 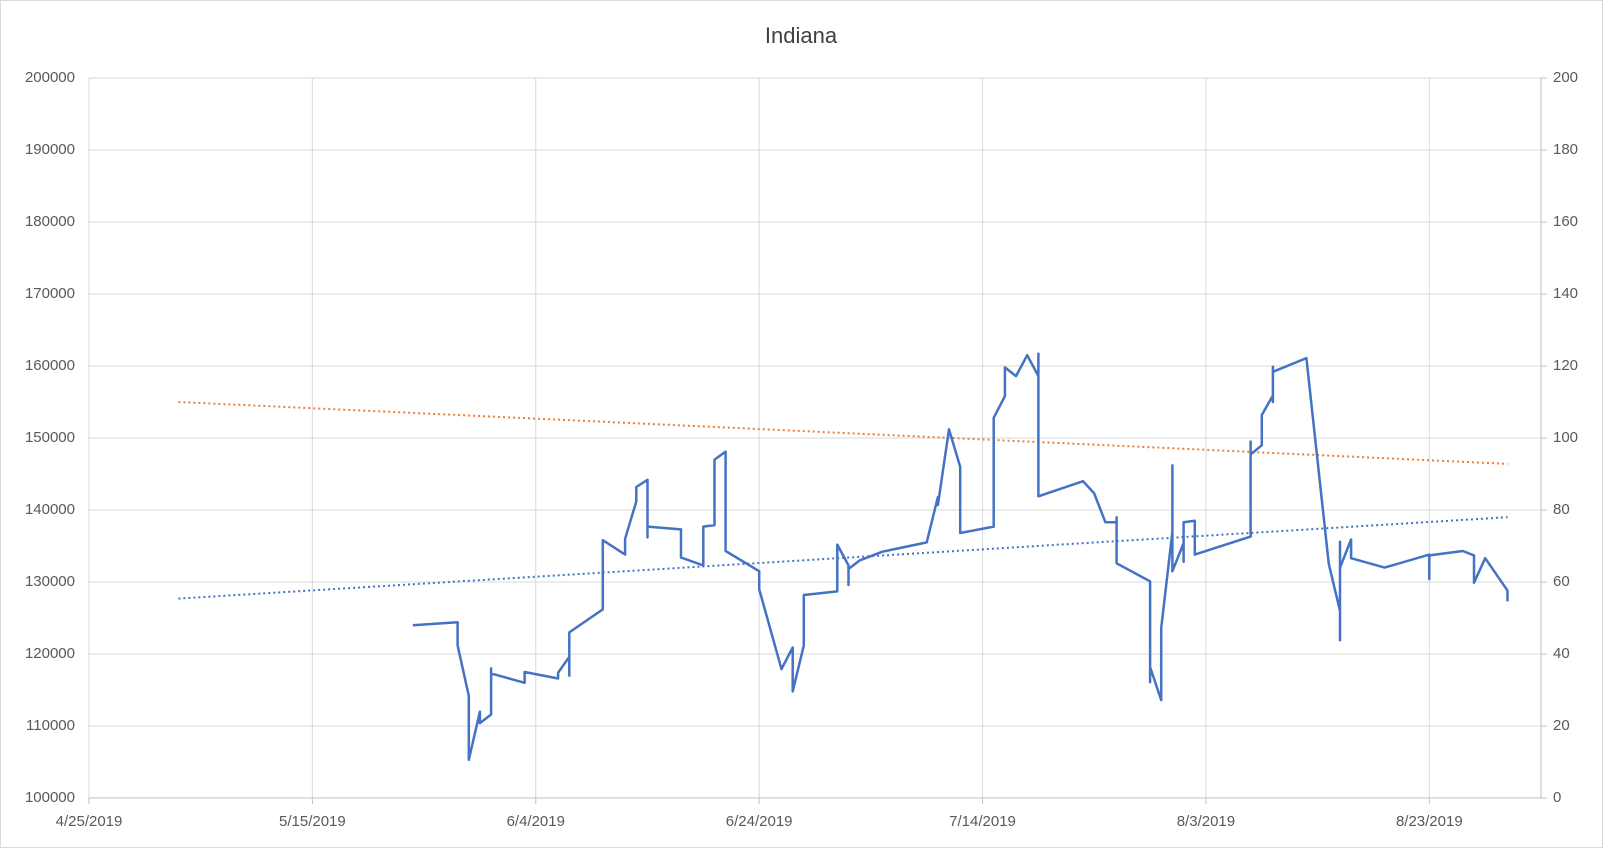 I want to click on x-tick-label: 8/23/2019, so click(x=1429, y=821).